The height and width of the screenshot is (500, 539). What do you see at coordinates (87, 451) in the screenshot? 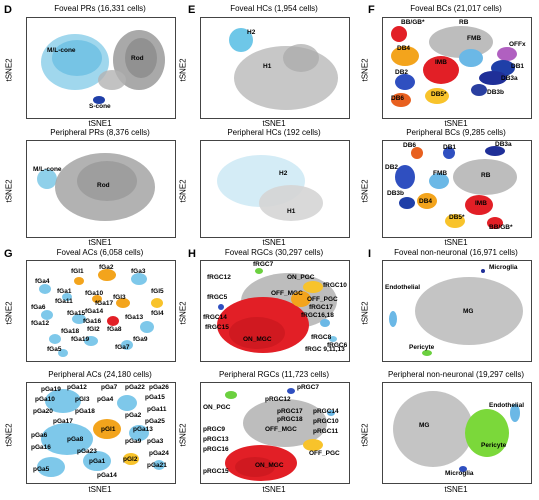
I see `cluster-label: pGa23` at bounding box center [87, 451].